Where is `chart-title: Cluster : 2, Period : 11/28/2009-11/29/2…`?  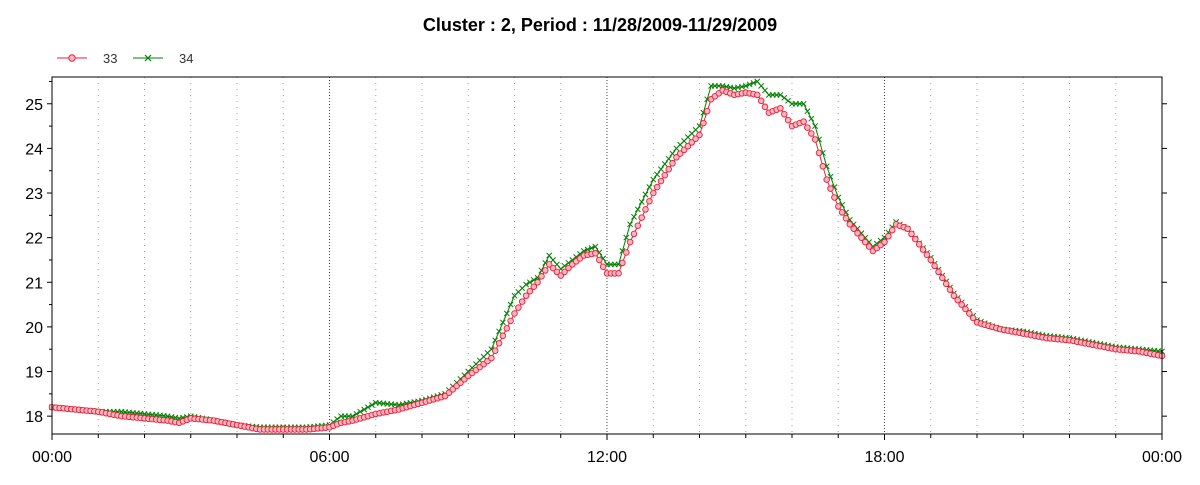
chart-title: Cluster : 2, Period : 11/28/2009-11/29/2… is located at coordinates (600, 25).